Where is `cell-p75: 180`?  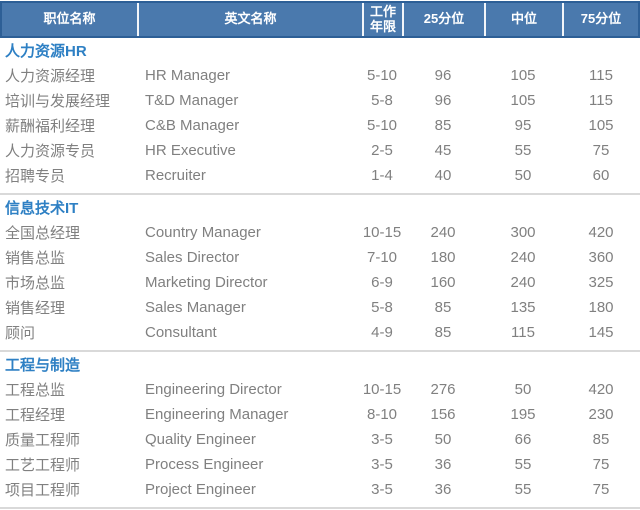
cell-p75: 180 is located at coordinates (601, 307).